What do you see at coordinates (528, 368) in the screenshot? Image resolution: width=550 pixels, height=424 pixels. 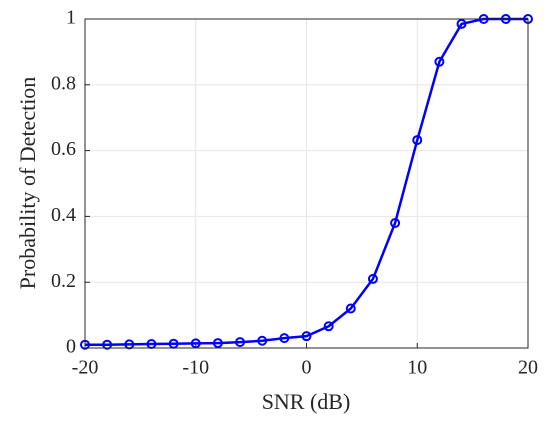 I see `x-tick-label: 20` at bounding box center [528, 368].